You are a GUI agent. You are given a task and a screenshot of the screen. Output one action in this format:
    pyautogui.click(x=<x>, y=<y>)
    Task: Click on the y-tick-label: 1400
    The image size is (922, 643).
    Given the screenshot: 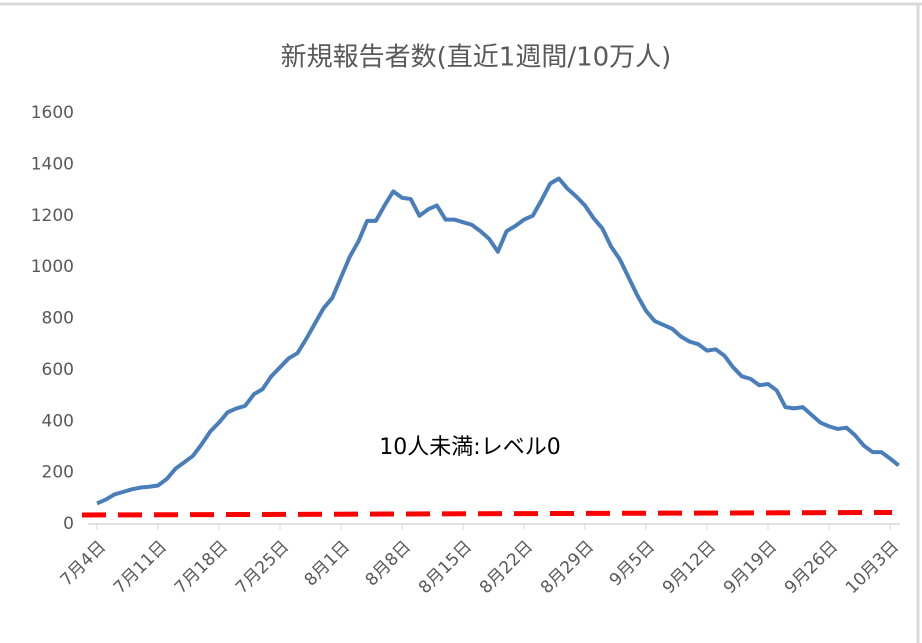 What is the action you would take?
    pyautogui.click(x=52, y=164)
    